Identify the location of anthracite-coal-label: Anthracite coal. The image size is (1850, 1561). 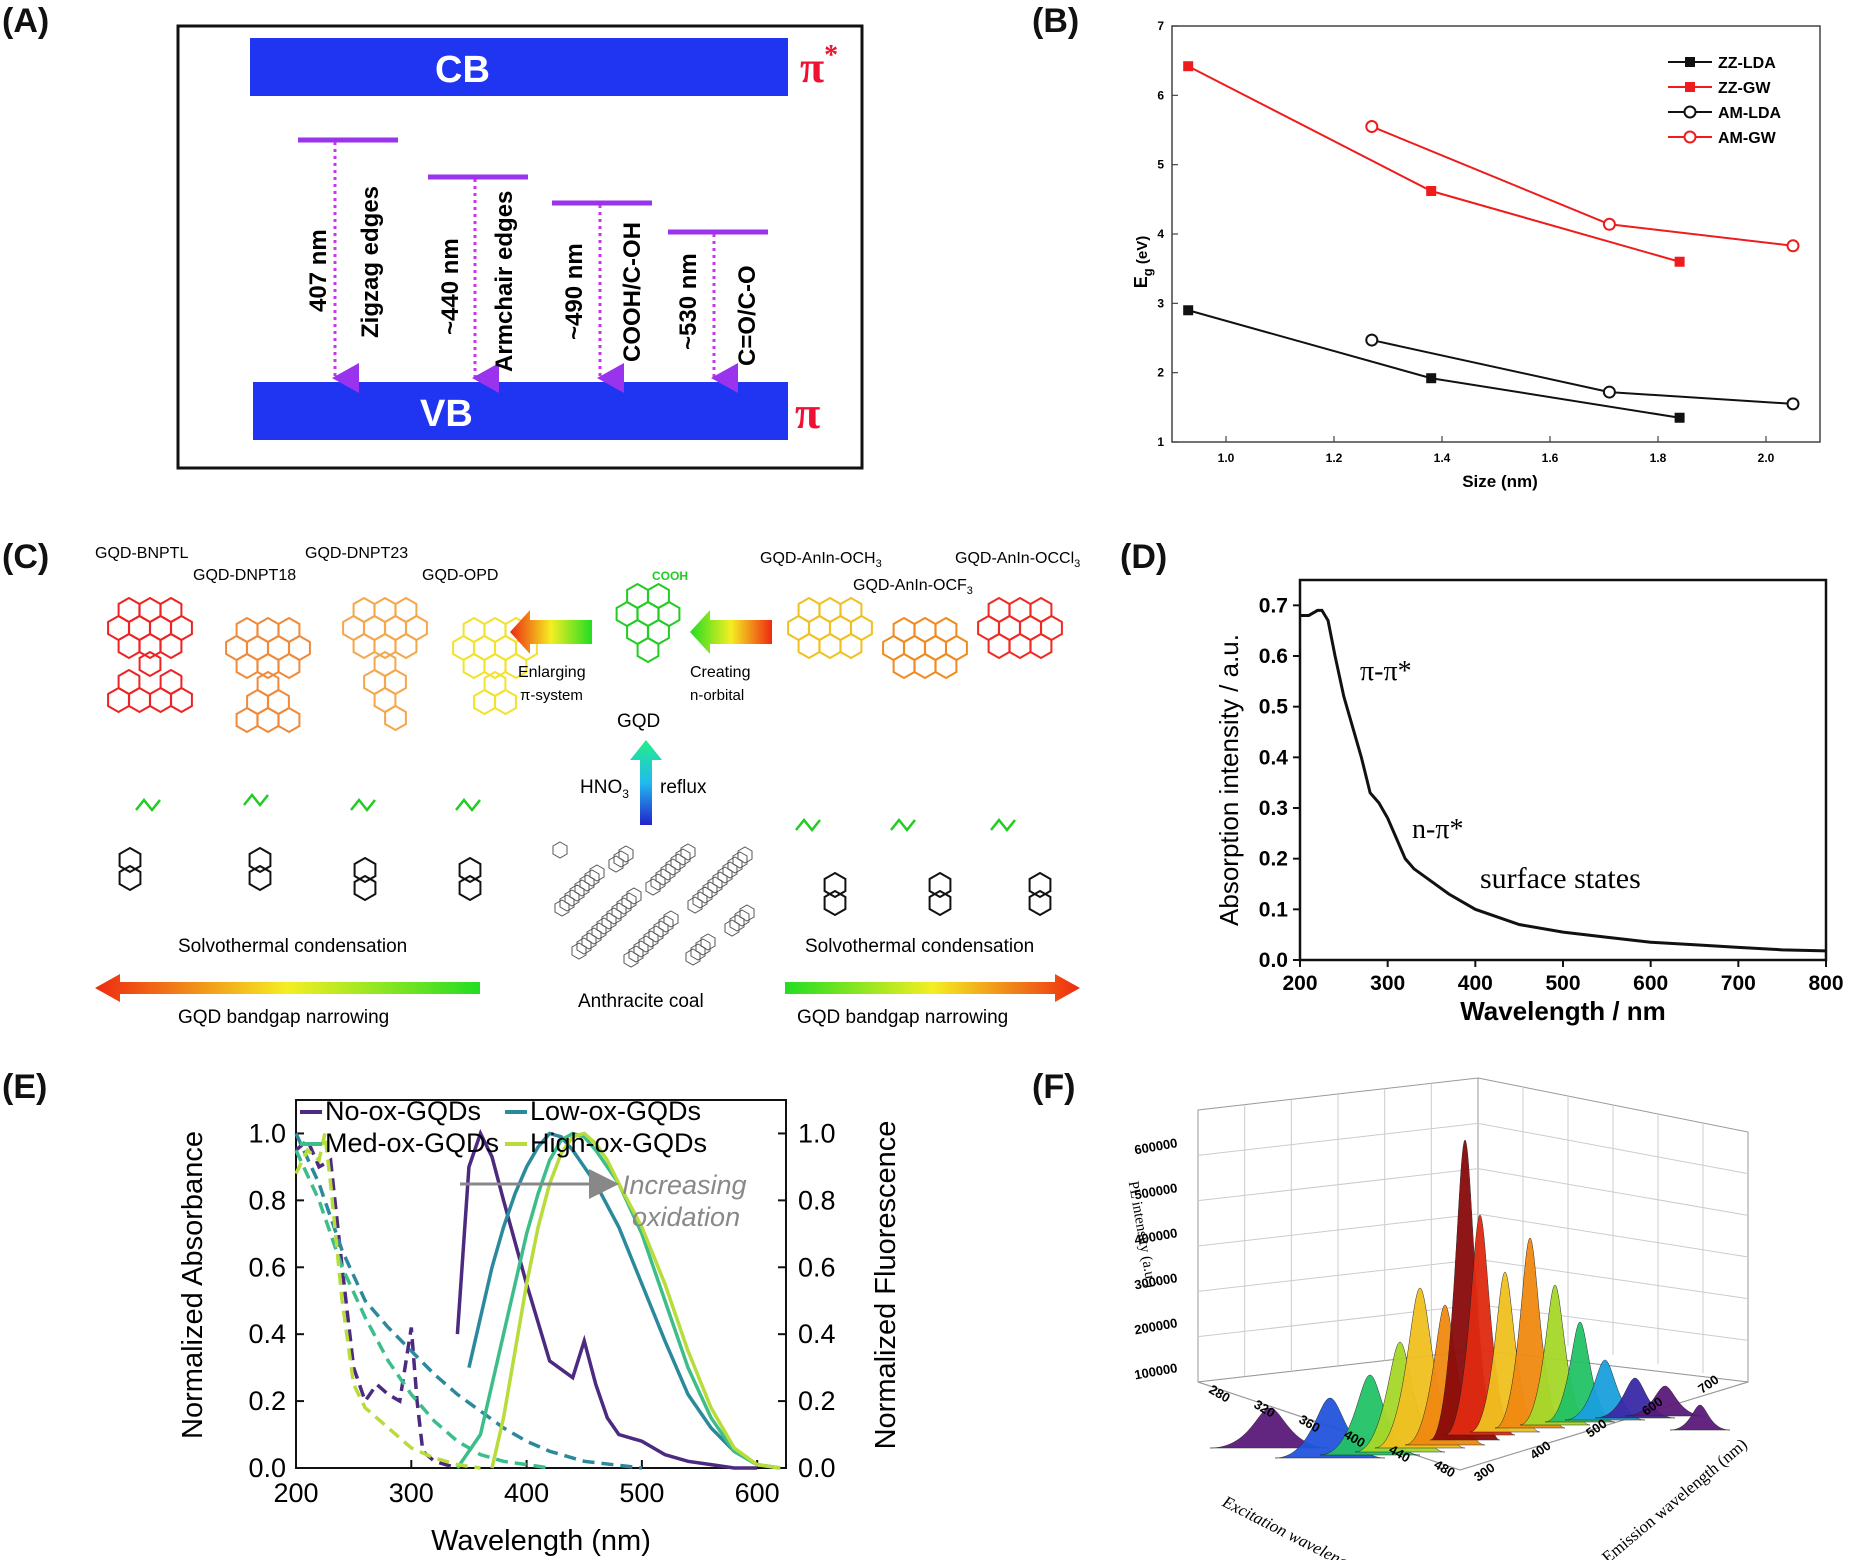
(641, 1001).